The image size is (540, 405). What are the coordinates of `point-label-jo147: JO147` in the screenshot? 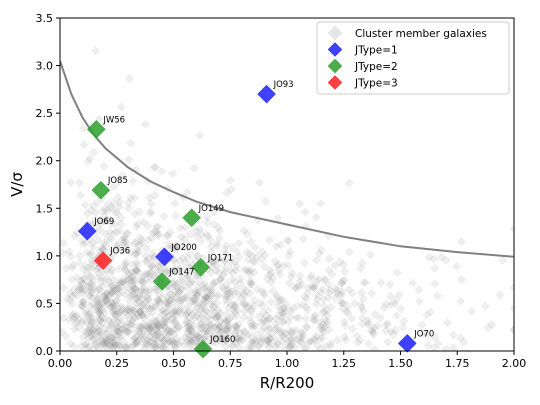 It's located at (181, 273).